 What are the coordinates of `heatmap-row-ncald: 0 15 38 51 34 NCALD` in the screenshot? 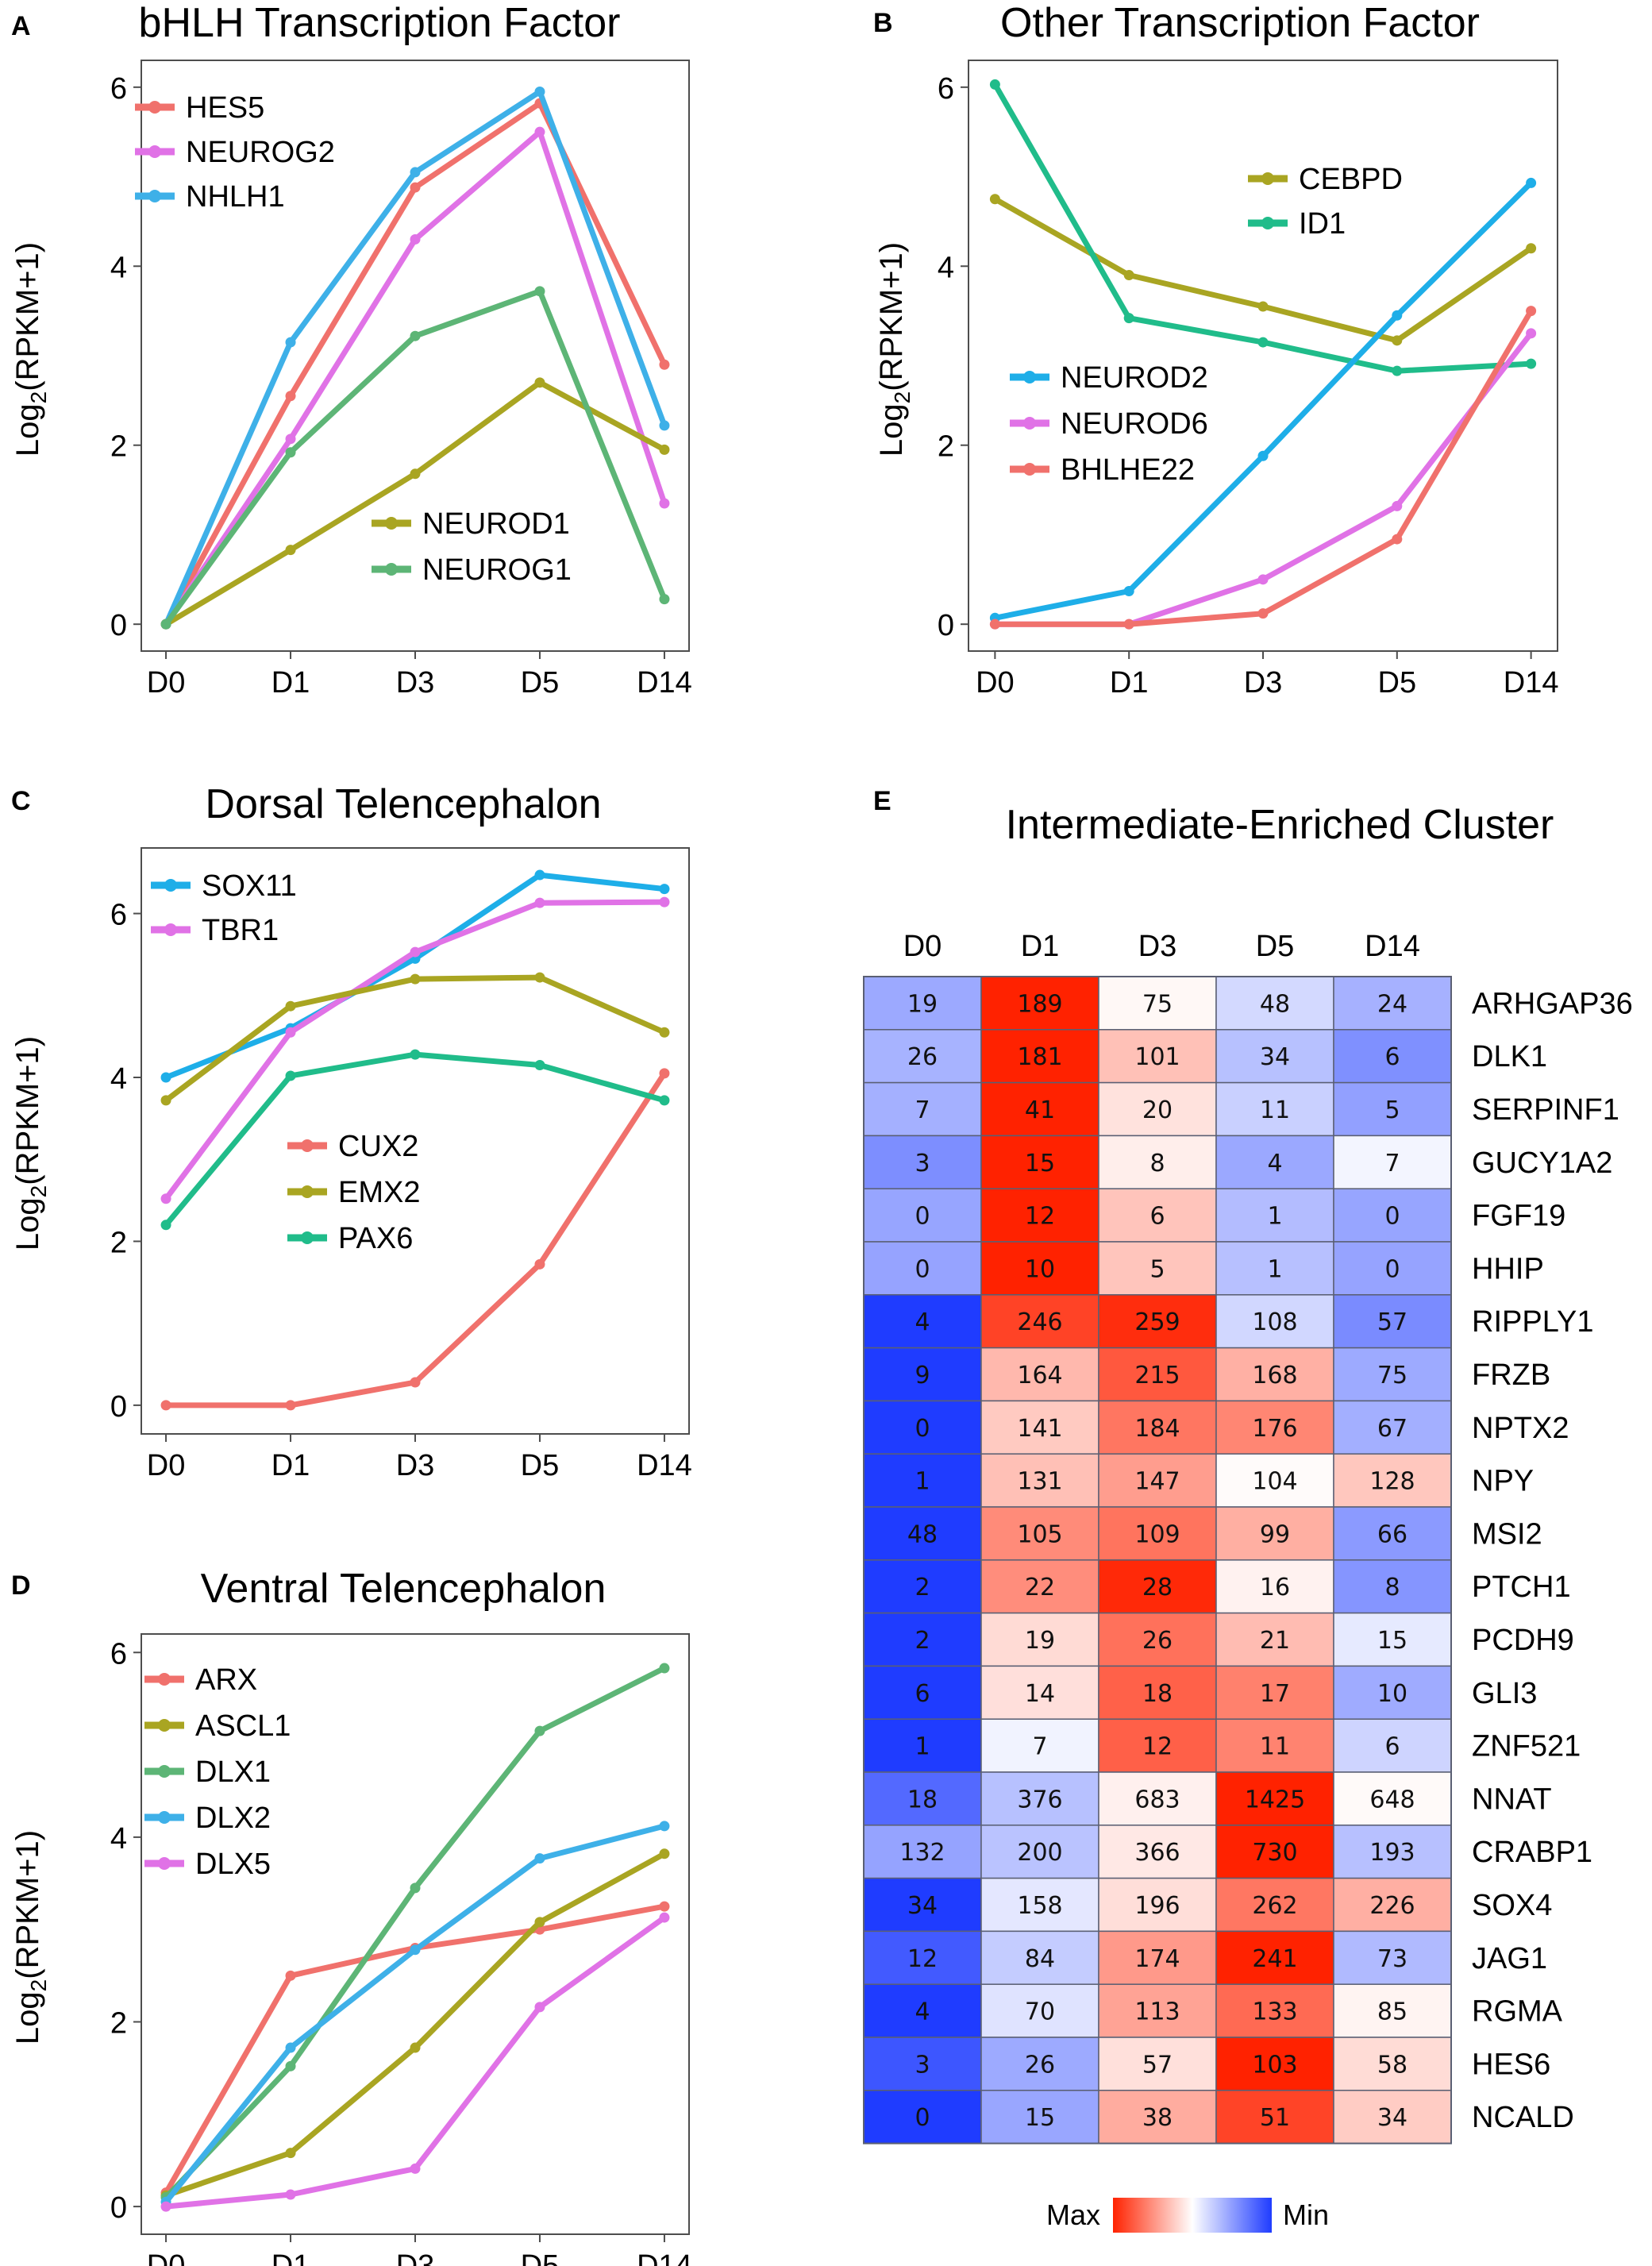 It's located at (1218, 2117).